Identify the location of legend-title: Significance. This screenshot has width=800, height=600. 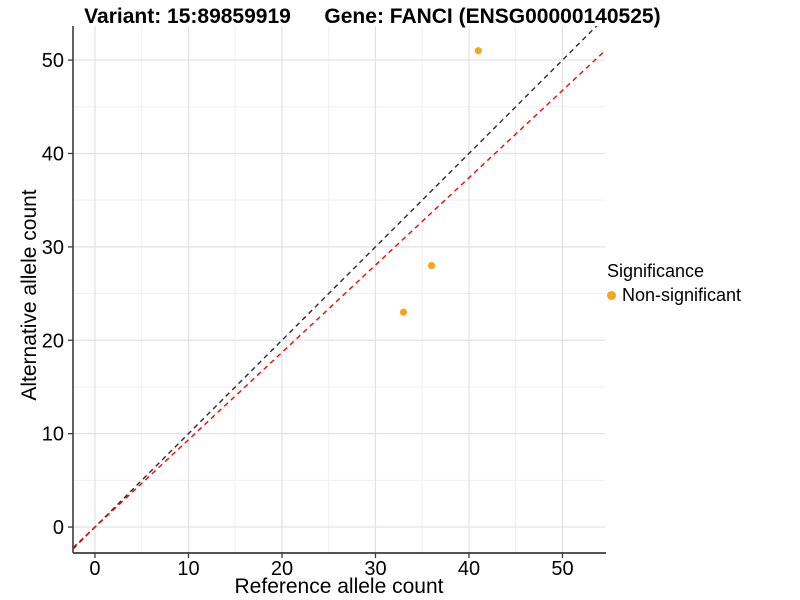
(656, 271).